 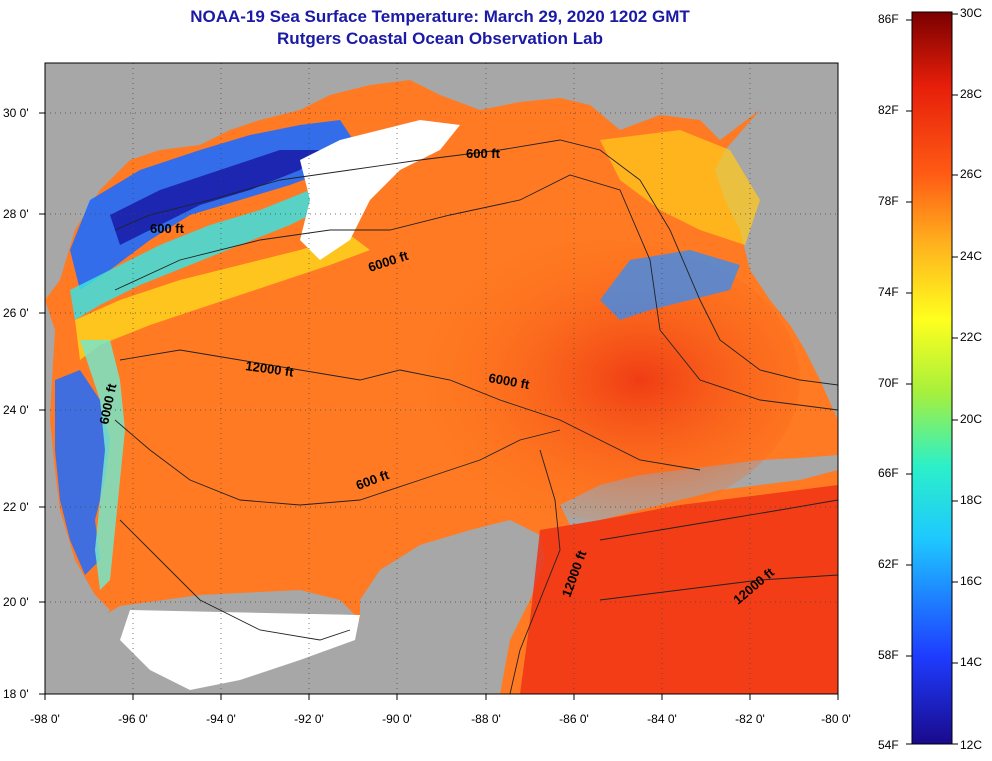 What do you see at coordinates (16, 507) in the screenshot?
I see `y-tick-label: 22 0'` at bounding box center [16, 507].